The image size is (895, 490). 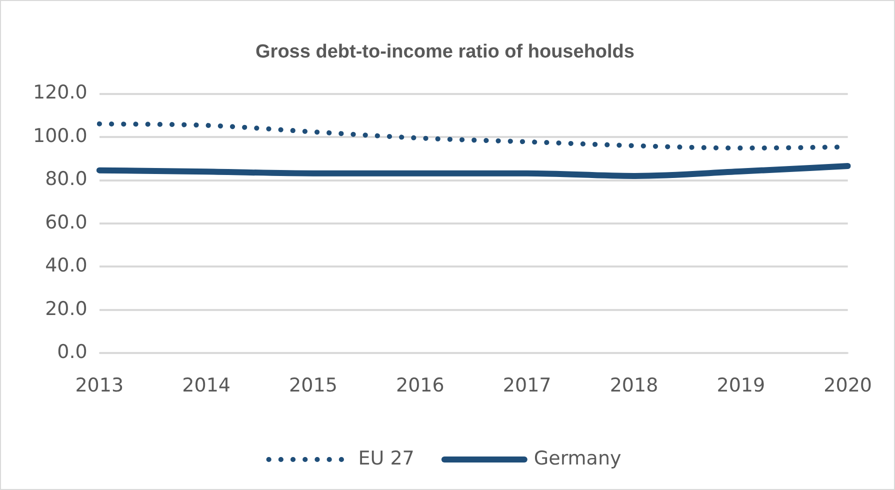 I want to click on x-tick-label: 2019, so click(x=741, y=385).